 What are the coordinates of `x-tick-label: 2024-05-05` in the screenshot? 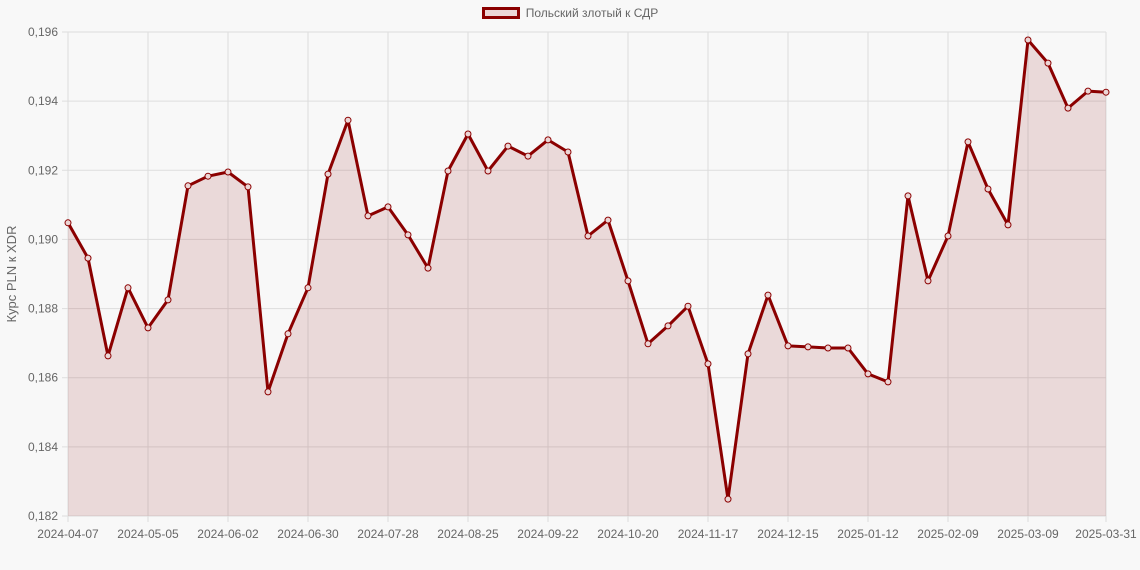 It's located at (148, 534).